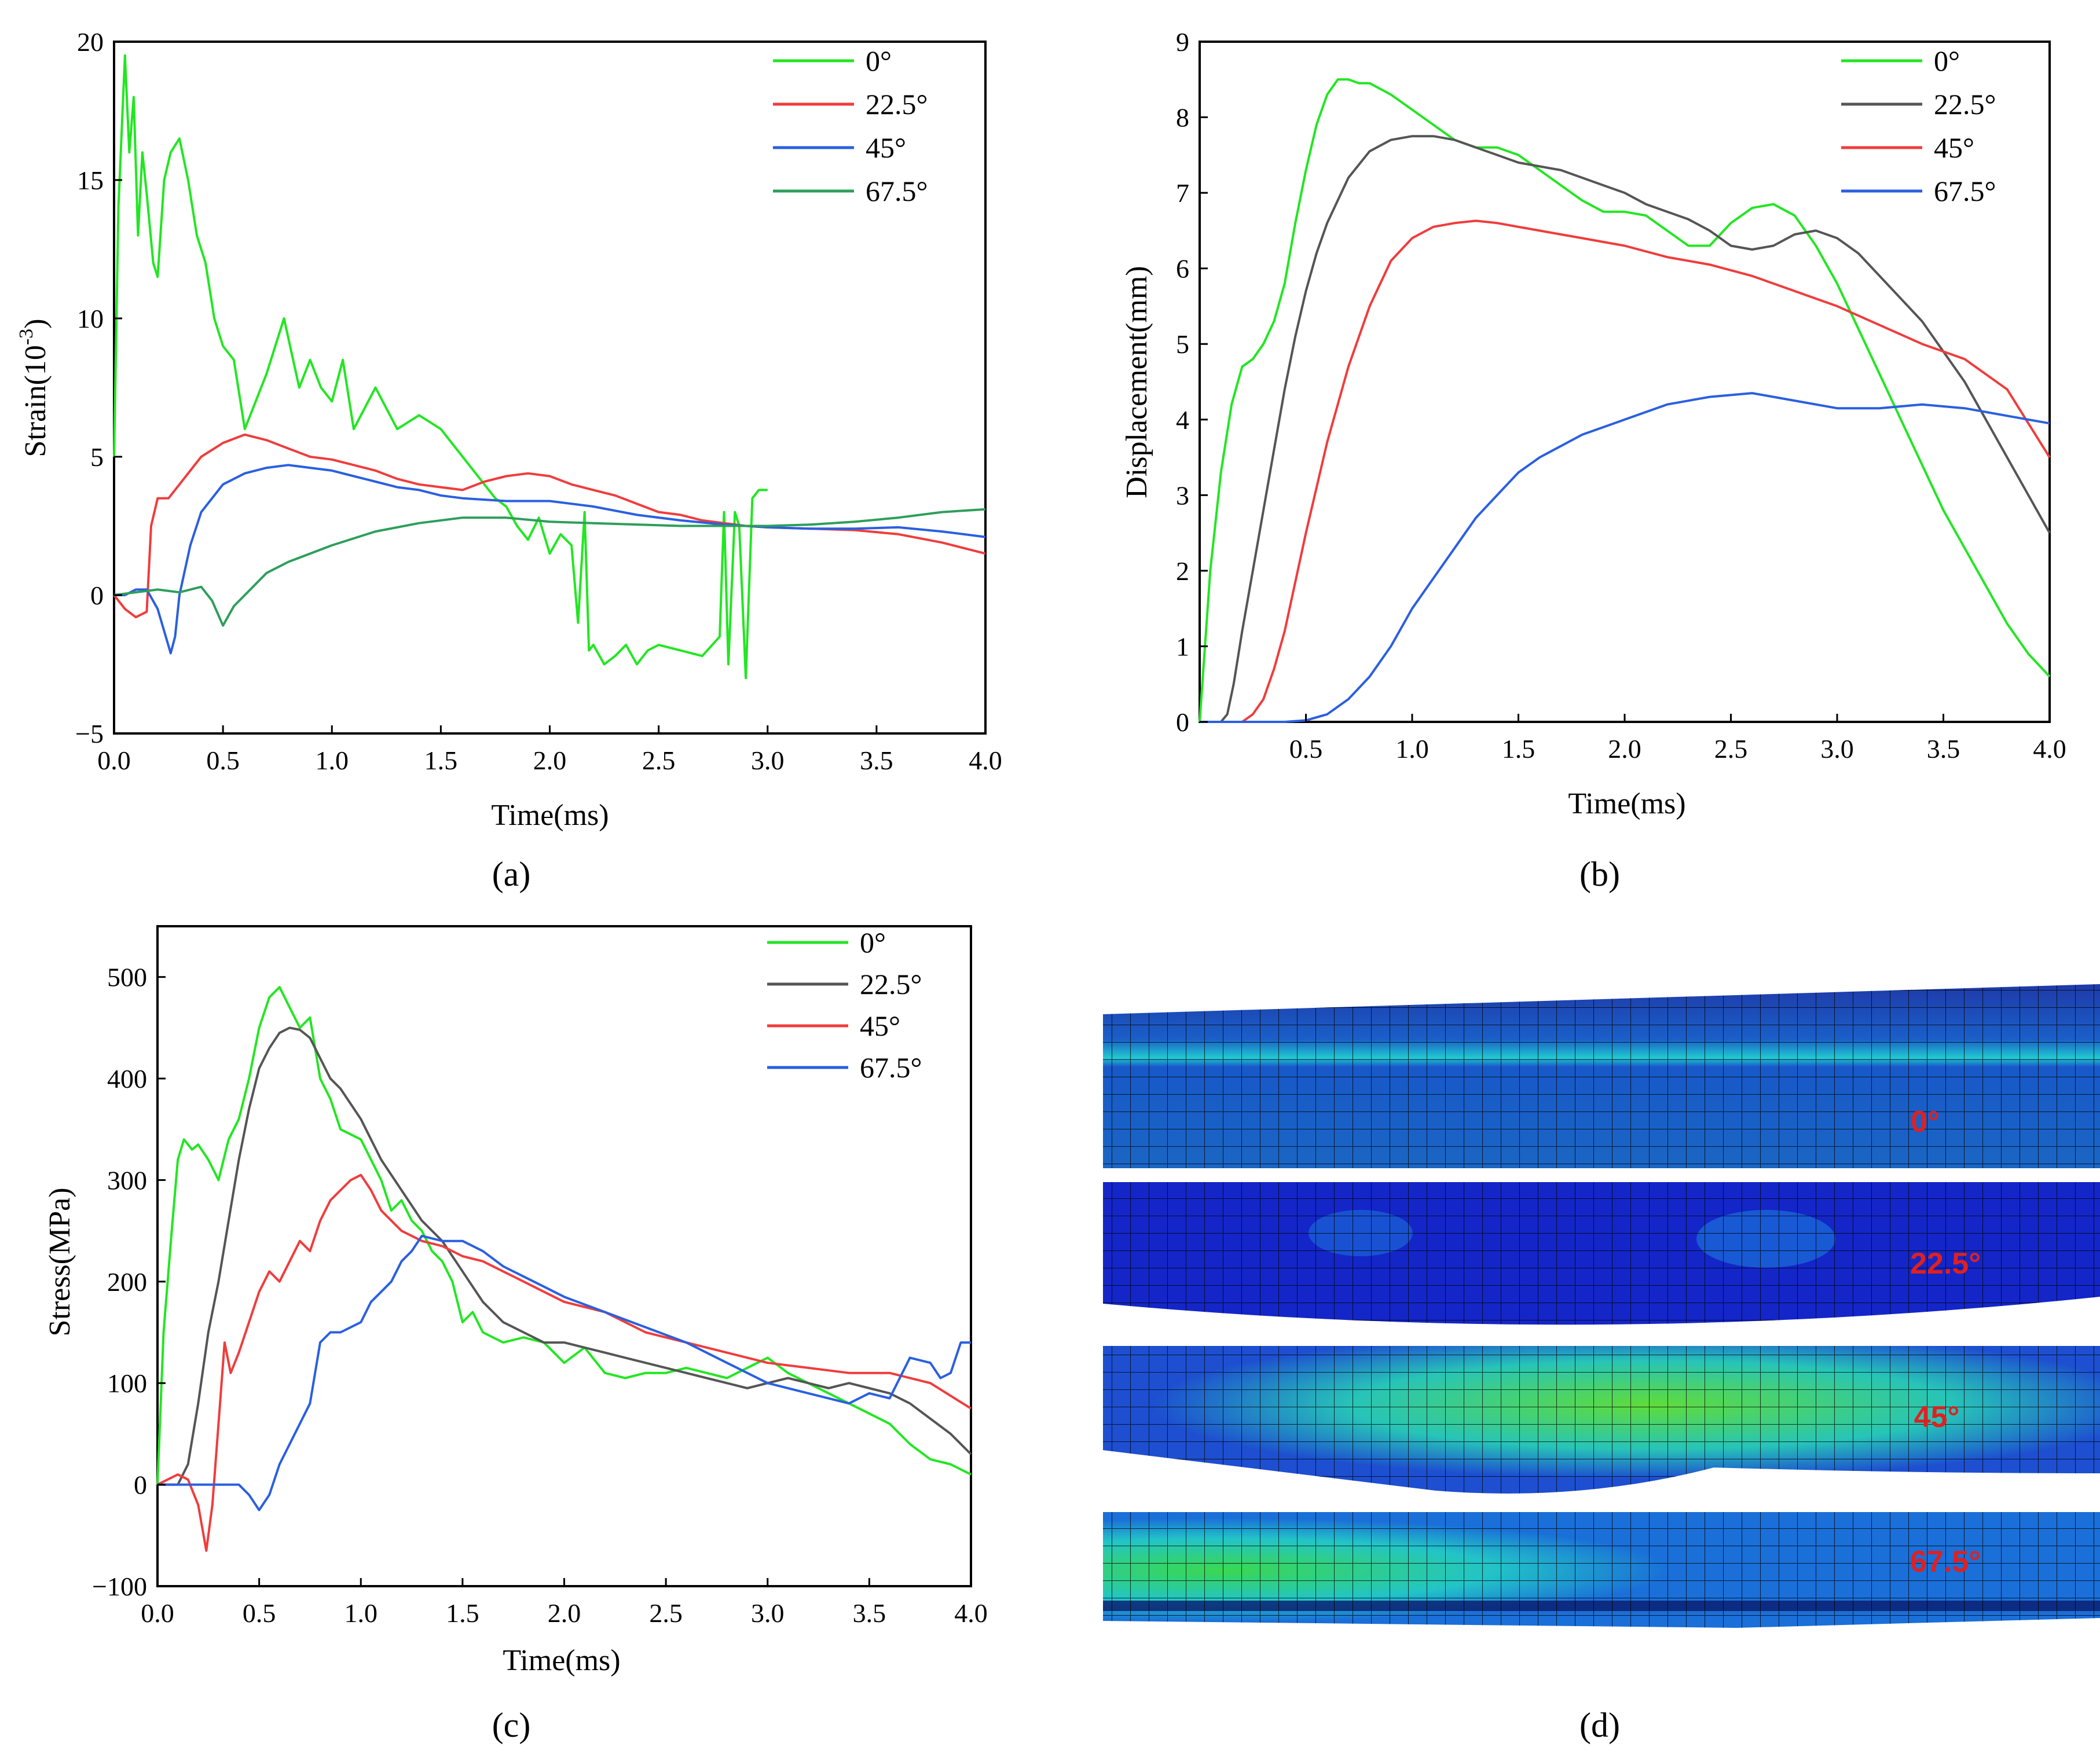 This screenshot has height=1761, width=2100. What do you see at coordinates (1599, 1725) in the screenshot?
I see `panel-label-d: (d)` at bounding box center [1599, 1725].